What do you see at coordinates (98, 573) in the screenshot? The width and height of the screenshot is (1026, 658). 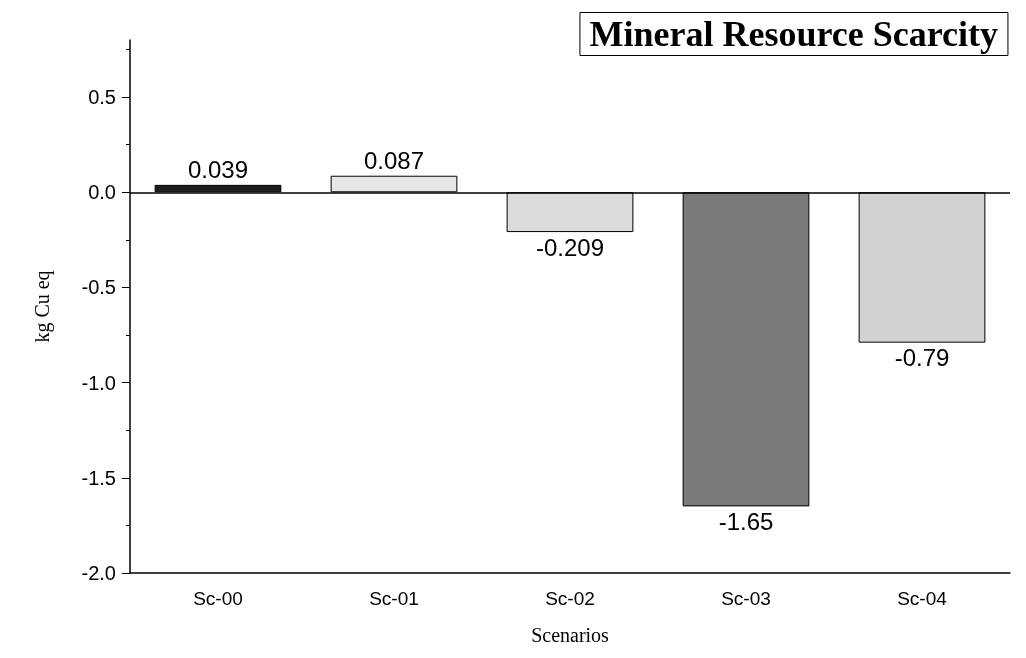 I see `y-tick-label: -2.0` at bounding box center [98, 573].